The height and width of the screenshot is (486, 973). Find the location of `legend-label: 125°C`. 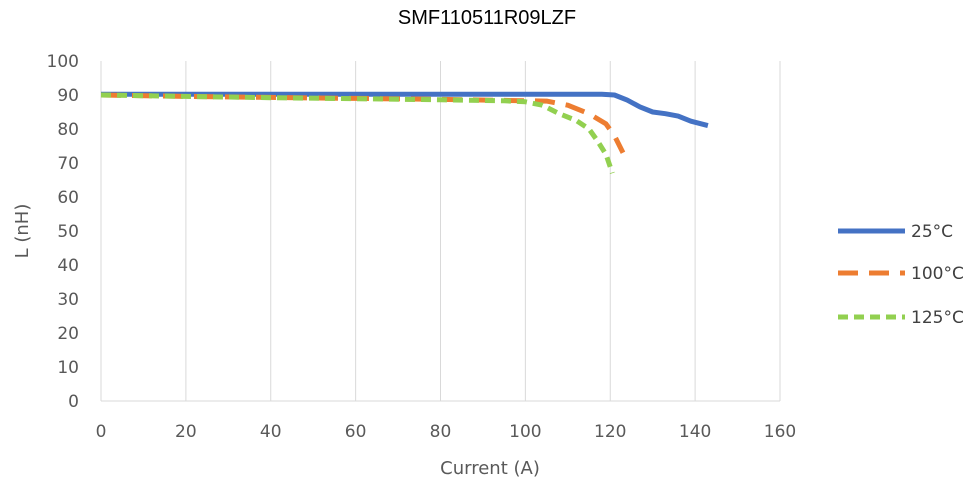

legend-label: 125°C is located at coordinates (937, 318).